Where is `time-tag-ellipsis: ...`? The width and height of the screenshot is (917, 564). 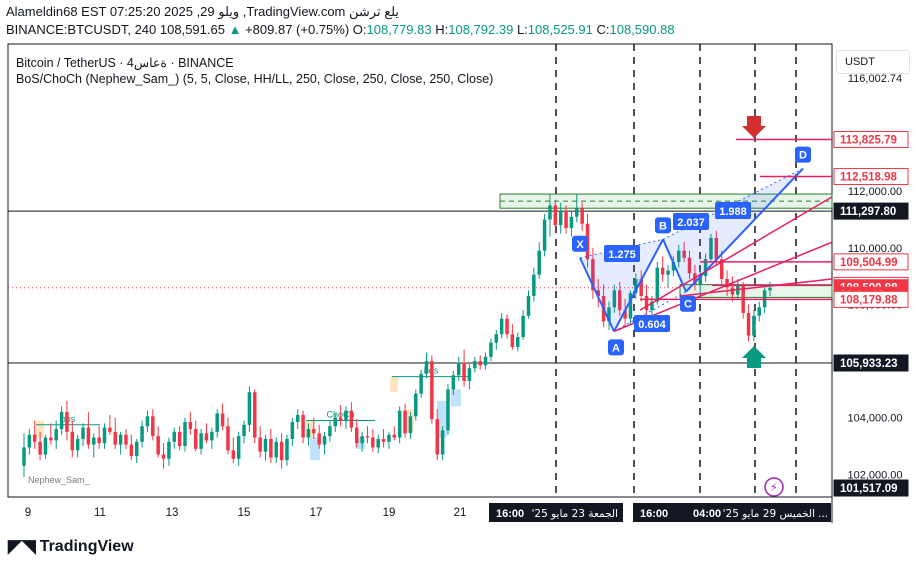
time-tag-ellipsis: ... is located at coordinates (823, 514).